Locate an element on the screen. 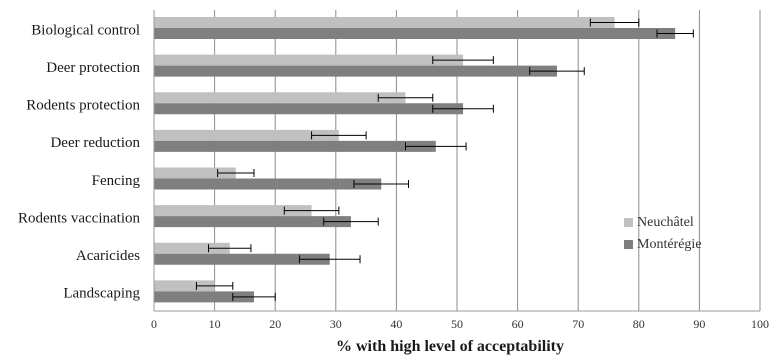  legend-label: Neuchâtel is located at coordinates (665, 222).